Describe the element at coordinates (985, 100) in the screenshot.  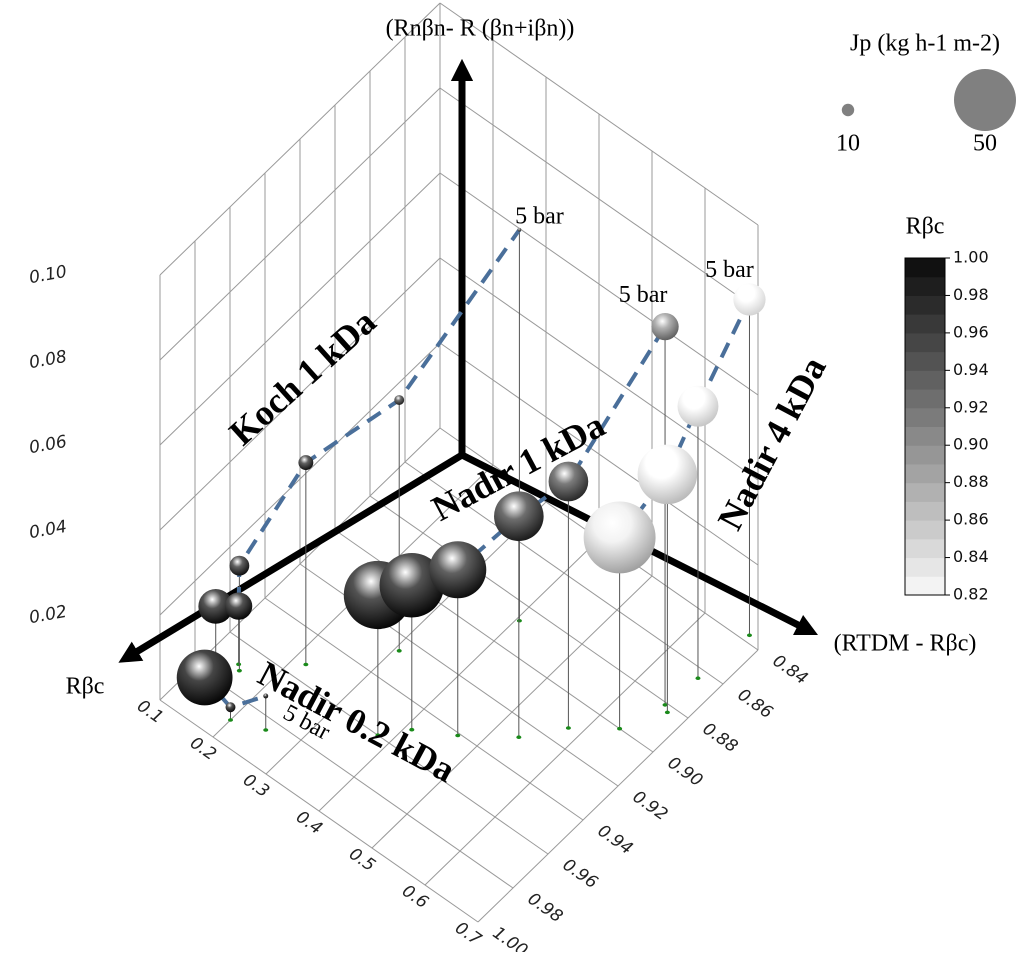
I see `size-legend-marker` at that location.